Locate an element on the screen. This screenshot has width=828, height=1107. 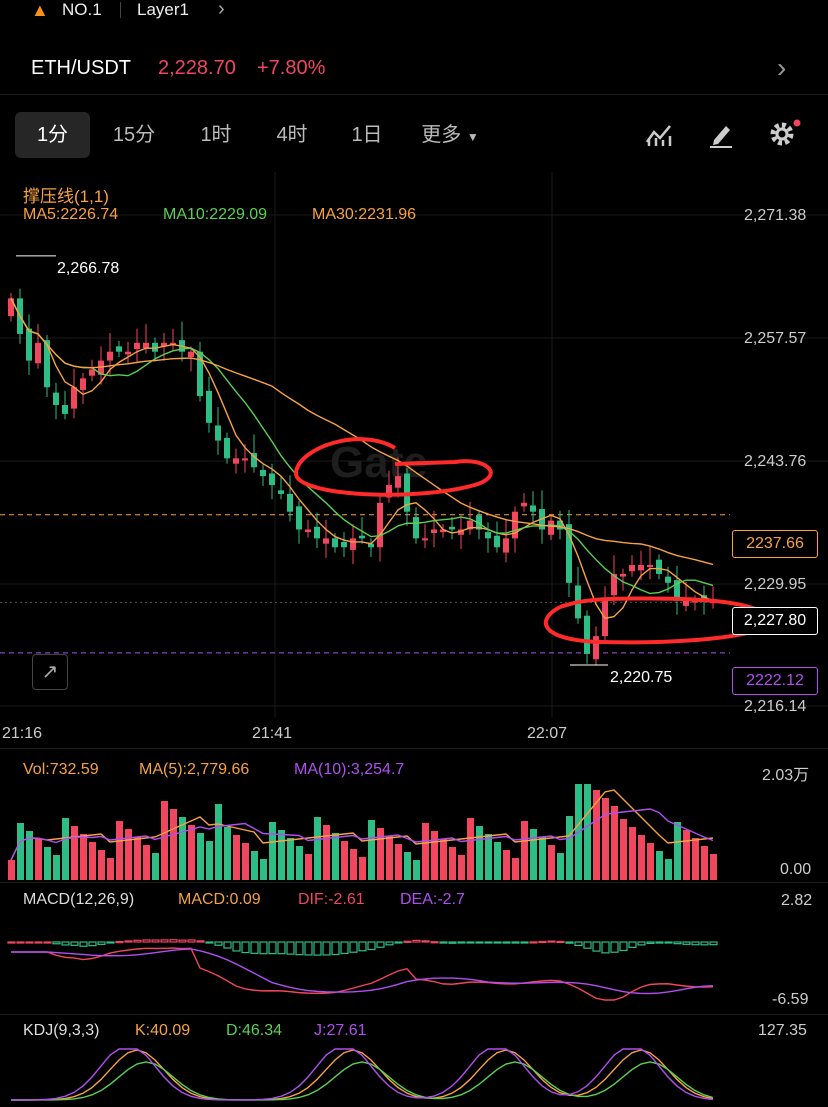
kdj-chart is located at coordinates (414, 1076).